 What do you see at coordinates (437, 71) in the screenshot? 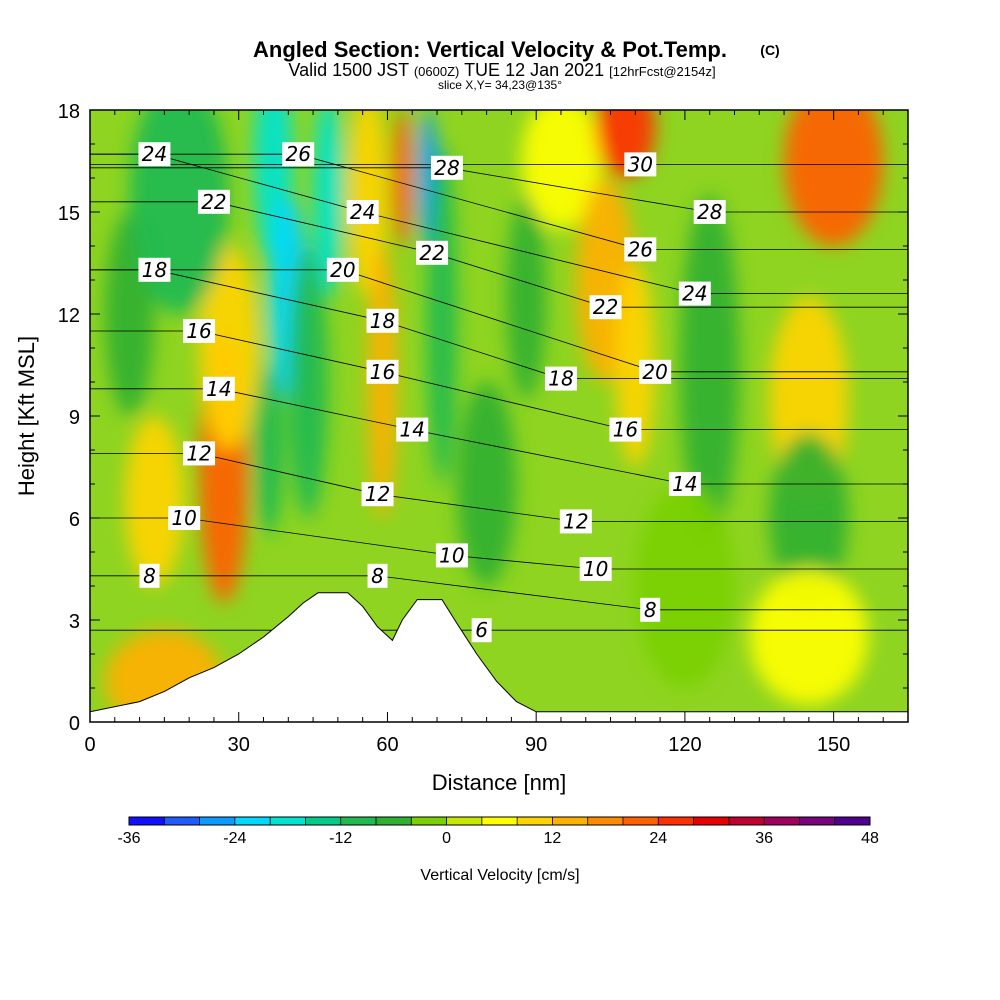
I see `valid-time-utc: (0600Z)` at bounding box center [437, 71].